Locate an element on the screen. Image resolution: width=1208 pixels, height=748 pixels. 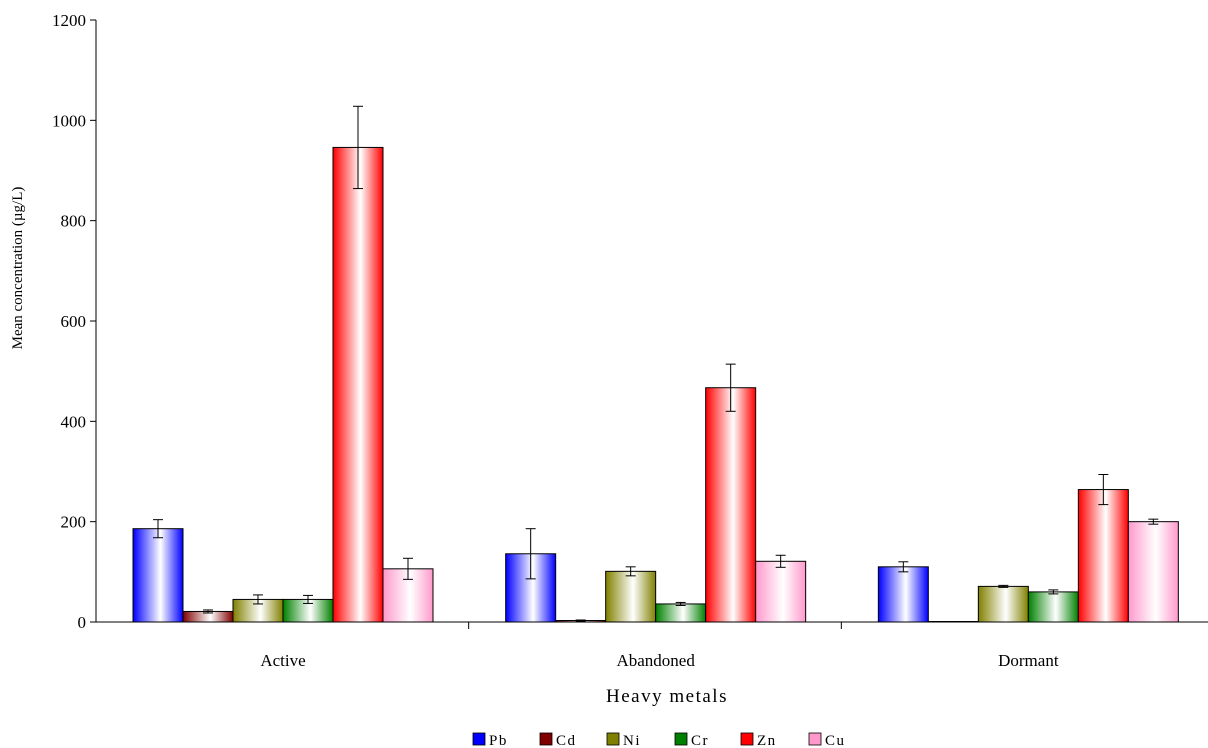
legend-item-cu: Cu is located at coordinates (827, 740).